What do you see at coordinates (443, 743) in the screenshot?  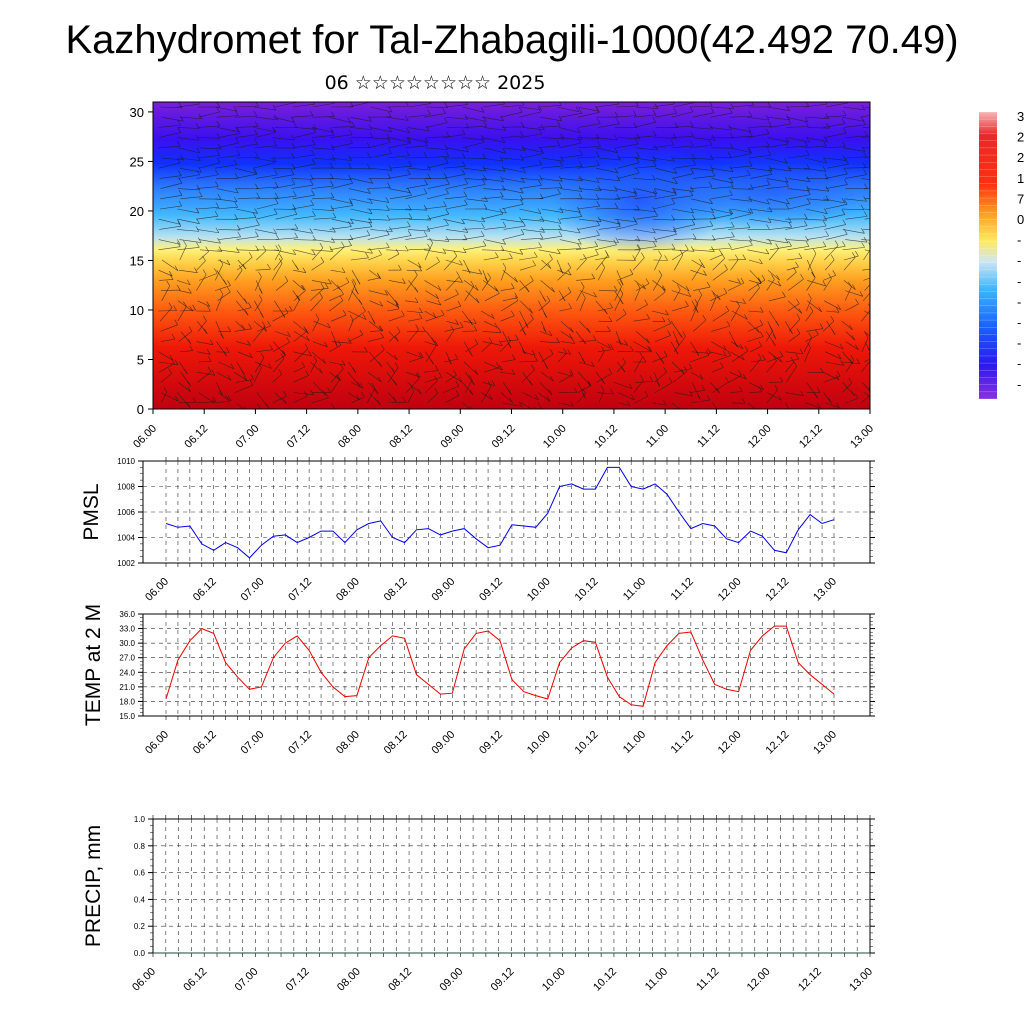 I see `x-tick-label: 09.00` at bounding box center [443, 743].